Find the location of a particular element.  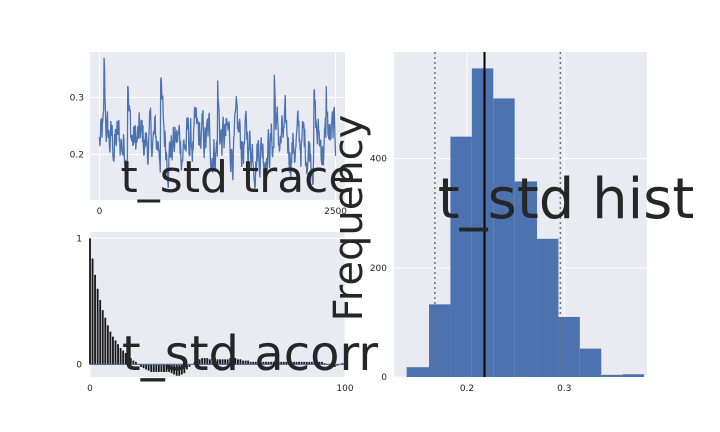

hist-ytick-label: 200 is located at coordinates (378, 269).